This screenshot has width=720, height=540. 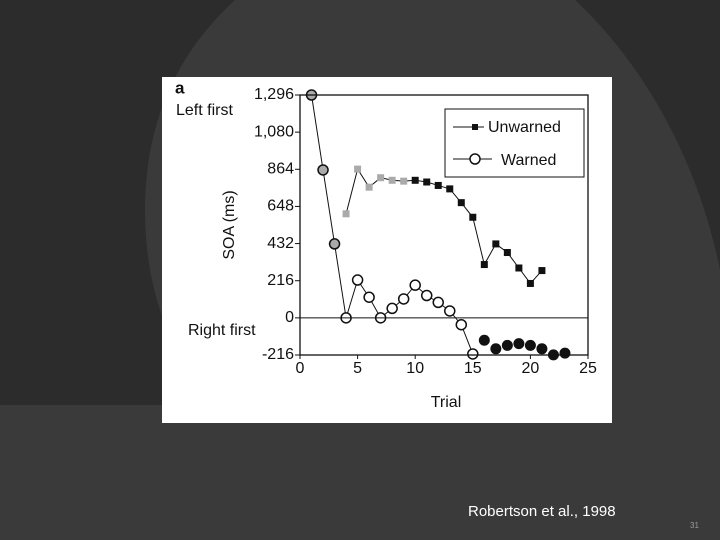 What do you see at coordinates (473, 368) in the screenshot?
I see `x-tick-label: 15` at bounding box center [473, 368].